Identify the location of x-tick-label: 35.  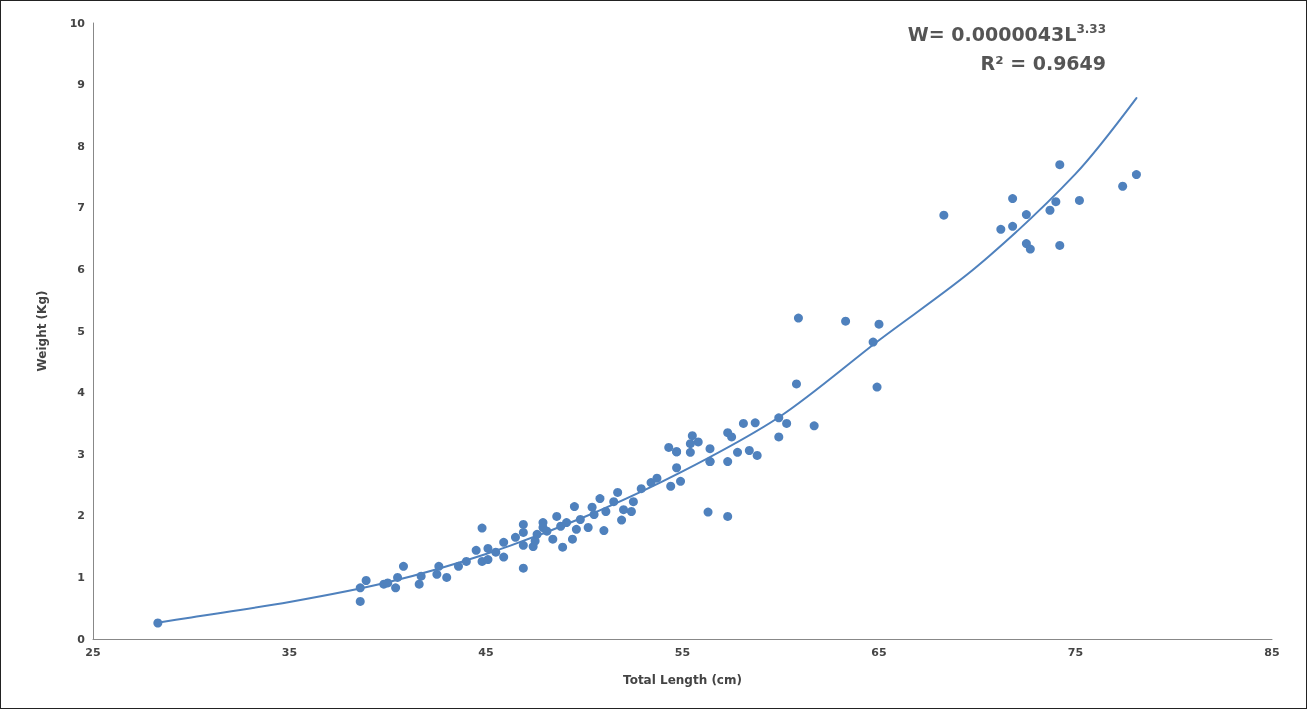
(289, 652).